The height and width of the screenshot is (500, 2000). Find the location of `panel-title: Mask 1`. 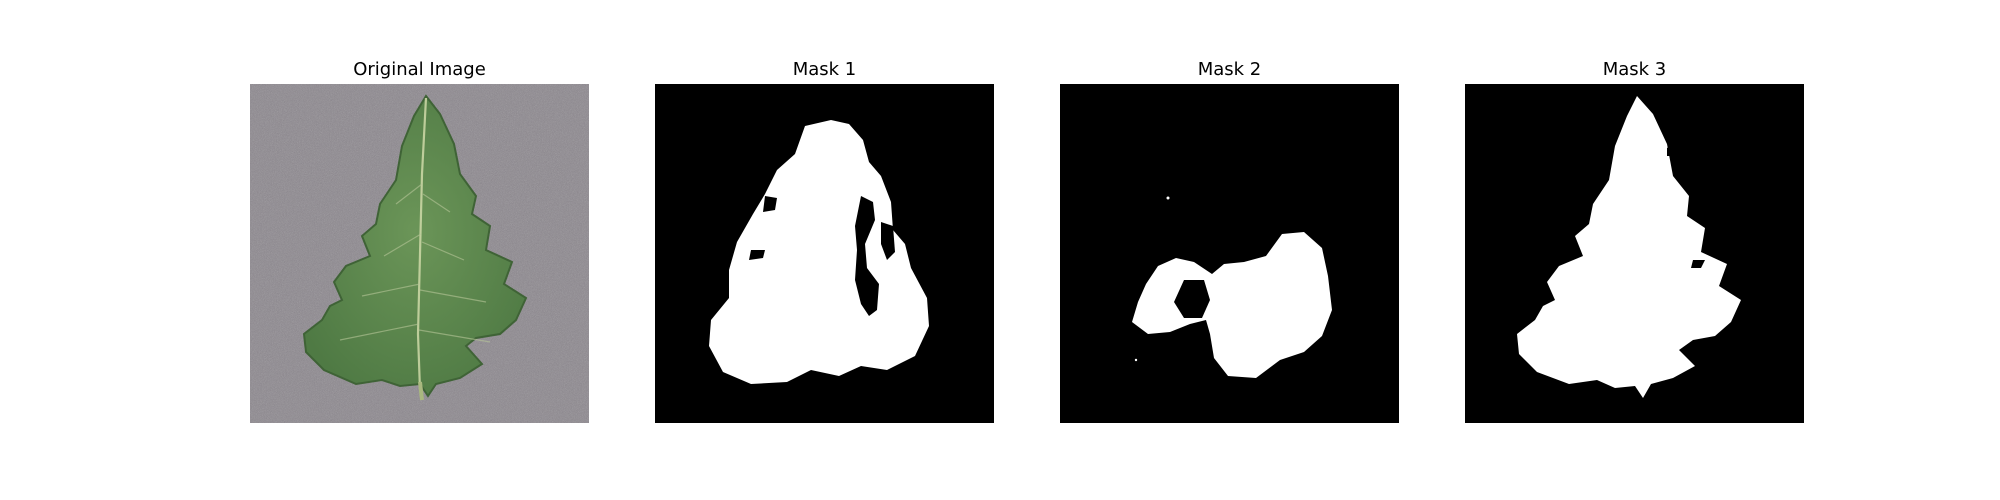

panel-title: Mask 1 is located at coordinates (824, 69).